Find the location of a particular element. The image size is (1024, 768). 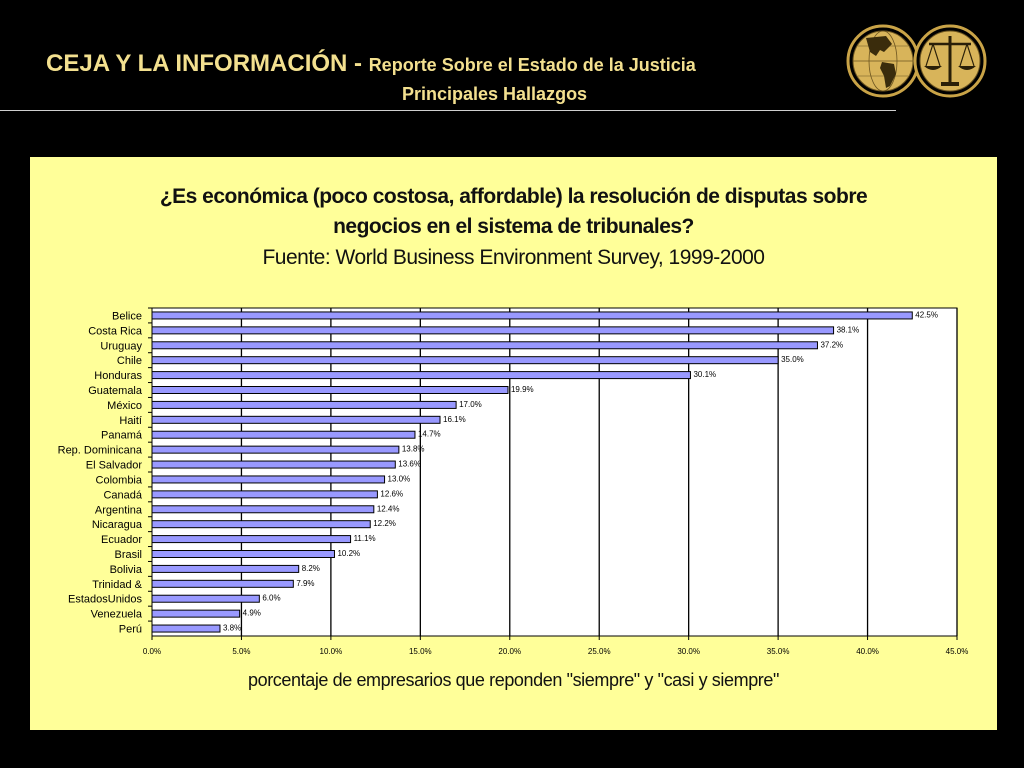

globe-icon is located at coordinates (883, 61).